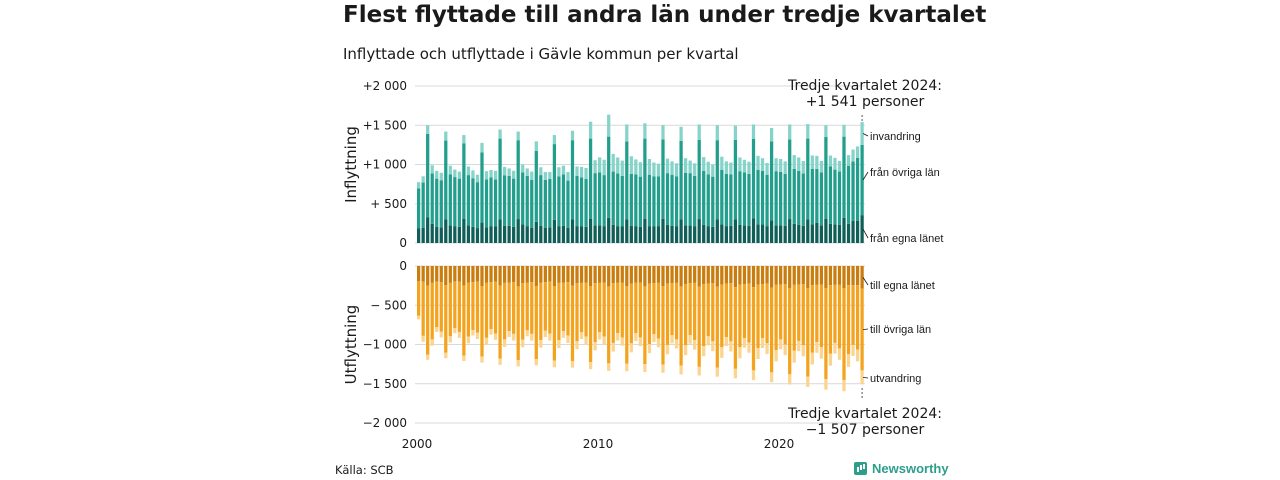 This screenshot has height=480, width=1280. Describe the element at coordinates (900, 330) in the screenshot. I see `series-label: till övriga län` at that location.